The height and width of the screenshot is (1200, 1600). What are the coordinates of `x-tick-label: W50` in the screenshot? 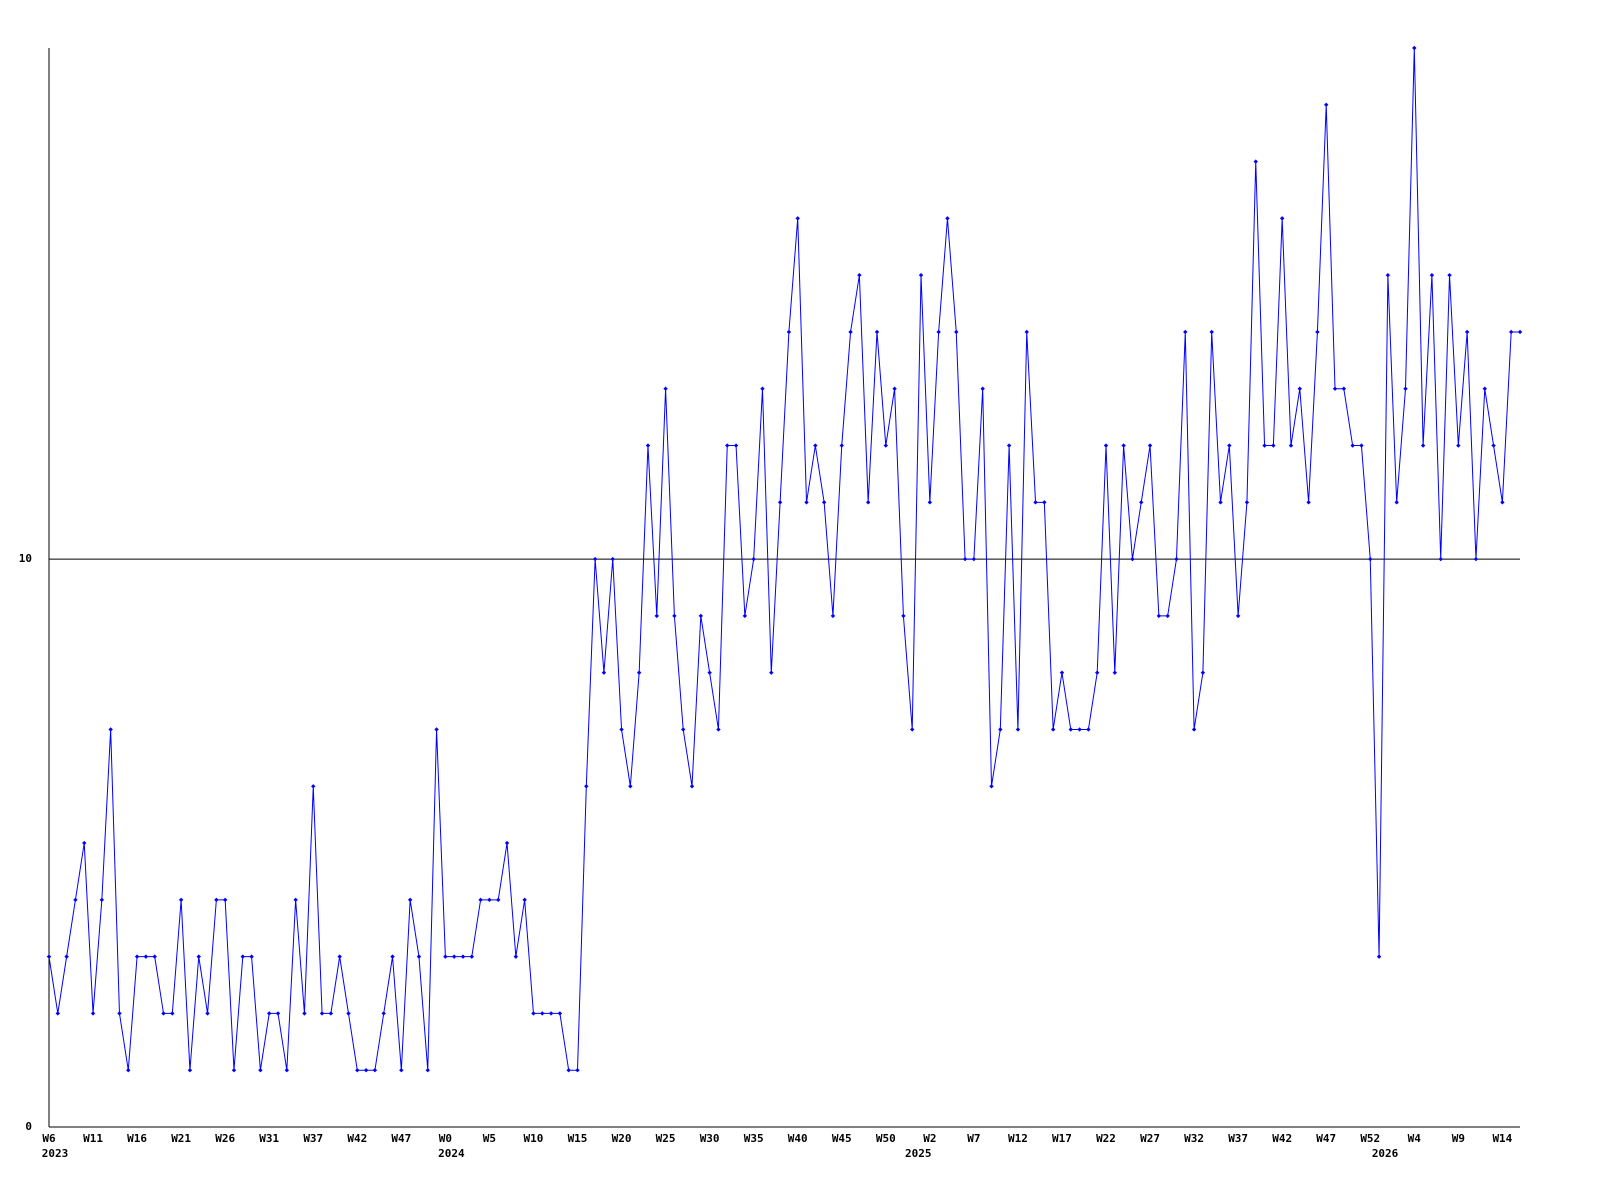 It's located at (886, 1138).